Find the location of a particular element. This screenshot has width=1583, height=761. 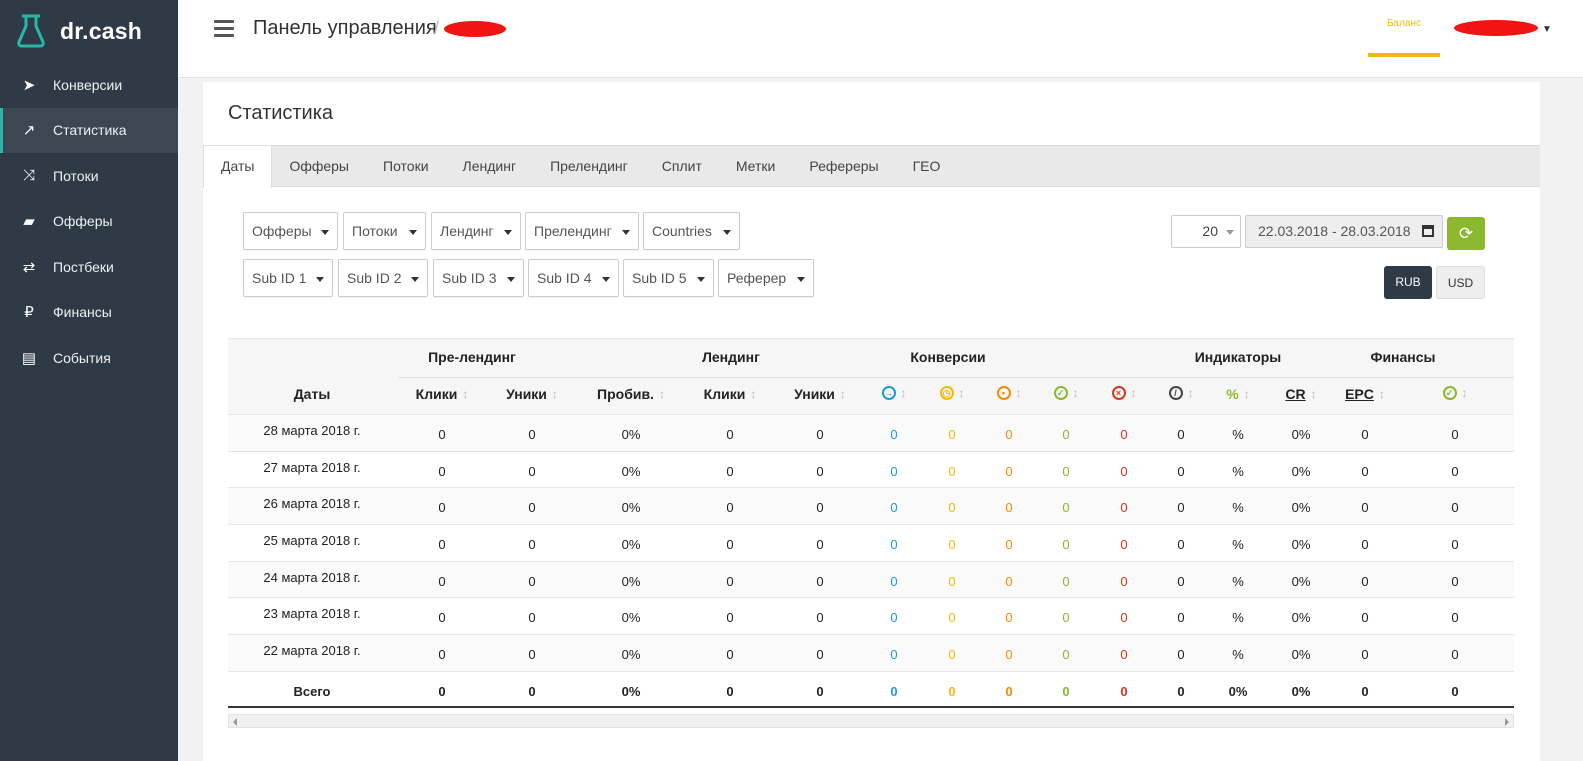

sidebar-item-label: Конверсии is located at coordinates (88, 84).